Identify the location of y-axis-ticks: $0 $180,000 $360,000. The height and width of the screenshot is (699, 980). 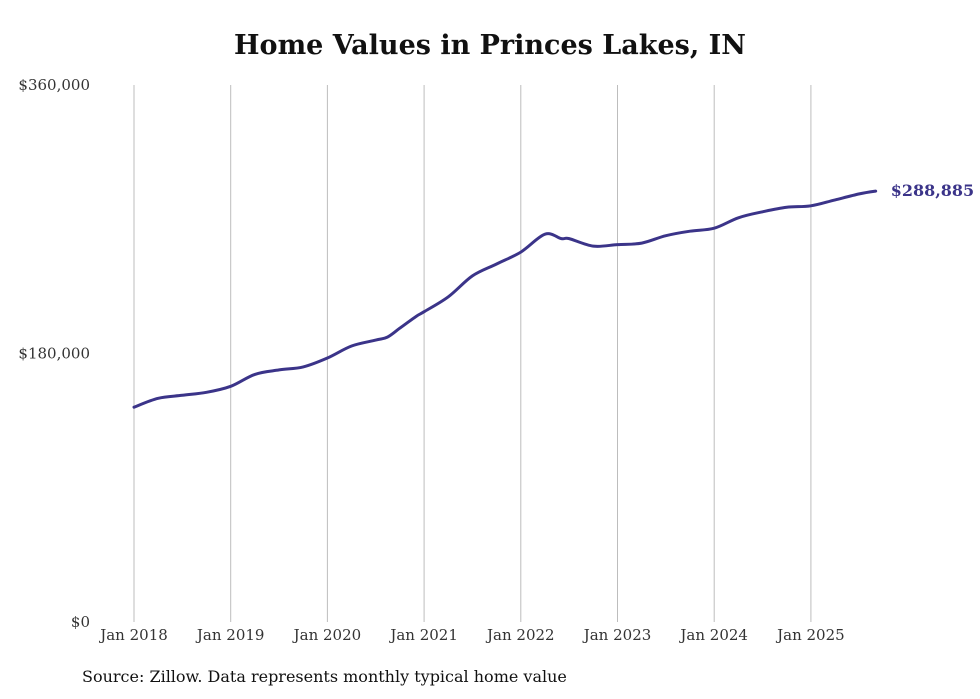
(54, 353).